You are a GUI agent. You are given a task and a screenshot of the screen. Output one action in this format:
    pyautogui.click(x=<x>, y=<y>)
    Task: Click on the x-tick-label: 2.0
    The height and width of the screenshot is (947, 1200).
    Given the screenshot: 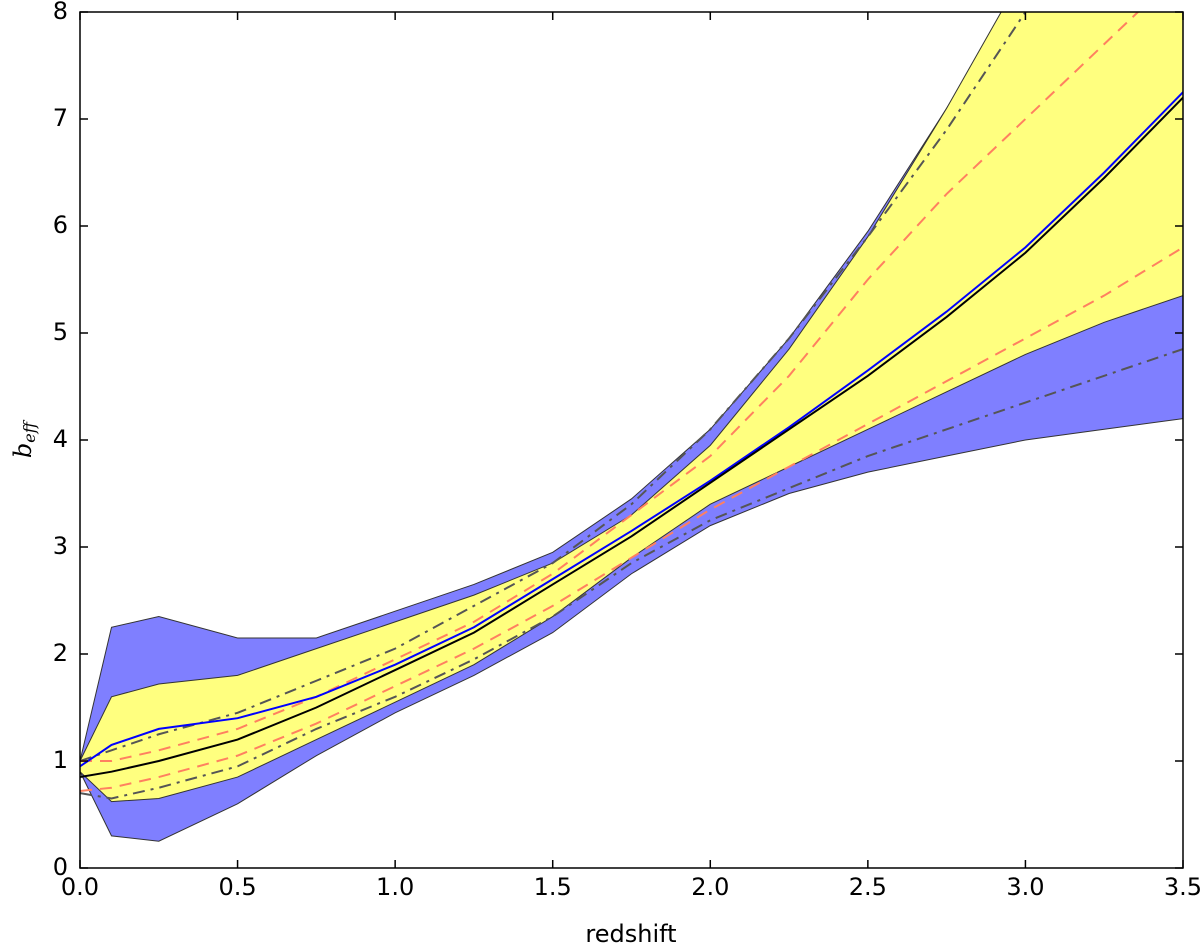 What is the action you would take?
    pyautogui.click(x=710, y=887)
    